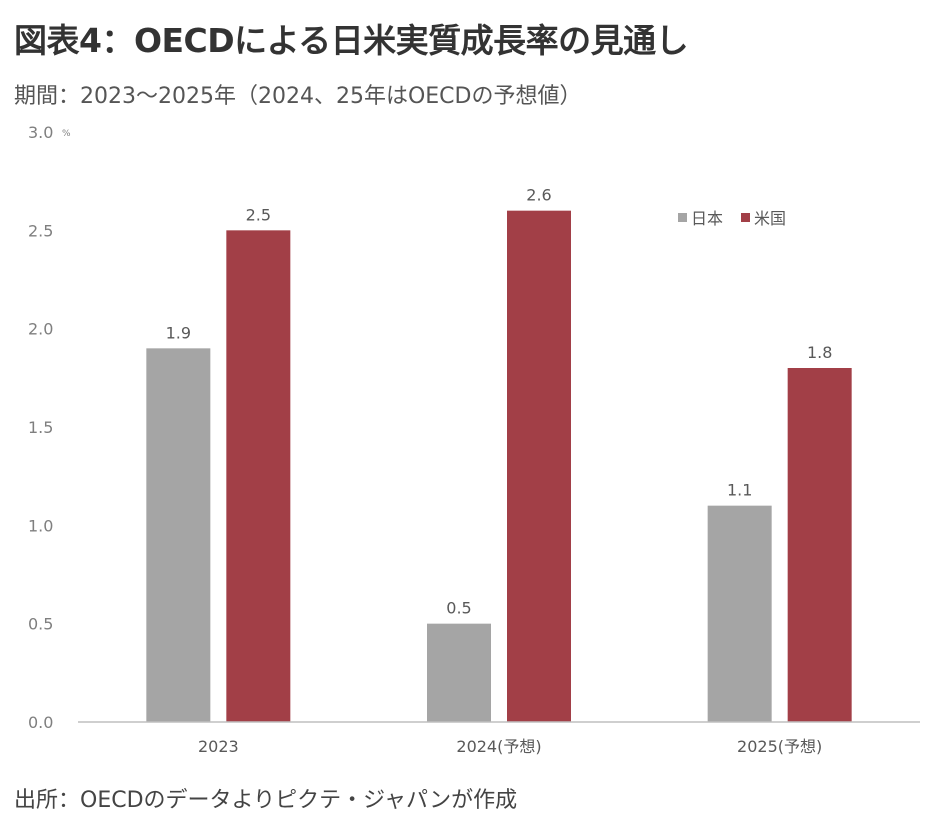 Image resolution: width=928 pixels, height=822 pixels. Describe the element at coordinates (298, 96) in the screenshot. I see `chart-subtitle: 期間：2023～2025年（2024、25年はOECDの予想値）` at that location.